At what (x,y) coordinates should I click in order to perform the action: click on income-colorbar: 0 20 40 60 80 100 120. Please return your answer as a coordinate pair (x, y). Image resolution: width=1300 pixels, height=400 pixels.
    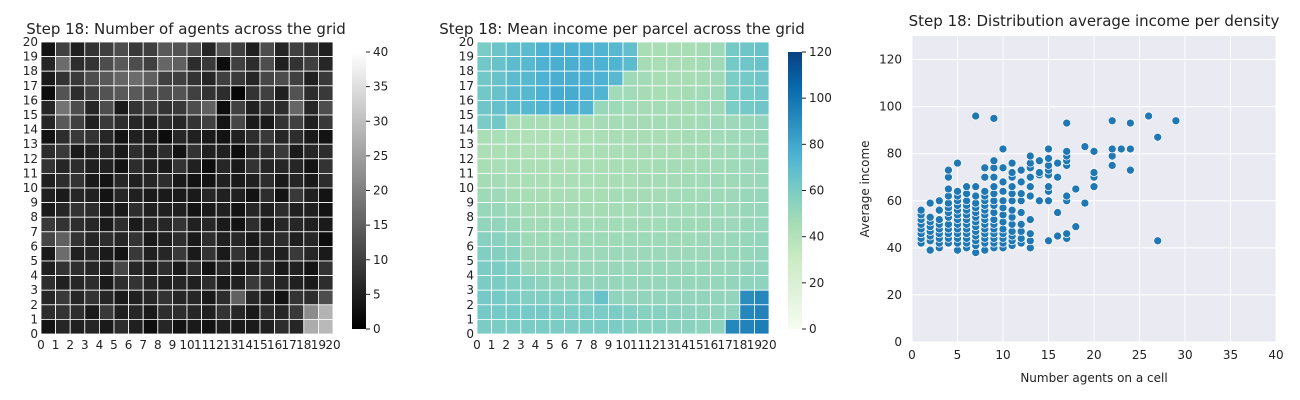
    Looking at the image, I should click on (810, 190).